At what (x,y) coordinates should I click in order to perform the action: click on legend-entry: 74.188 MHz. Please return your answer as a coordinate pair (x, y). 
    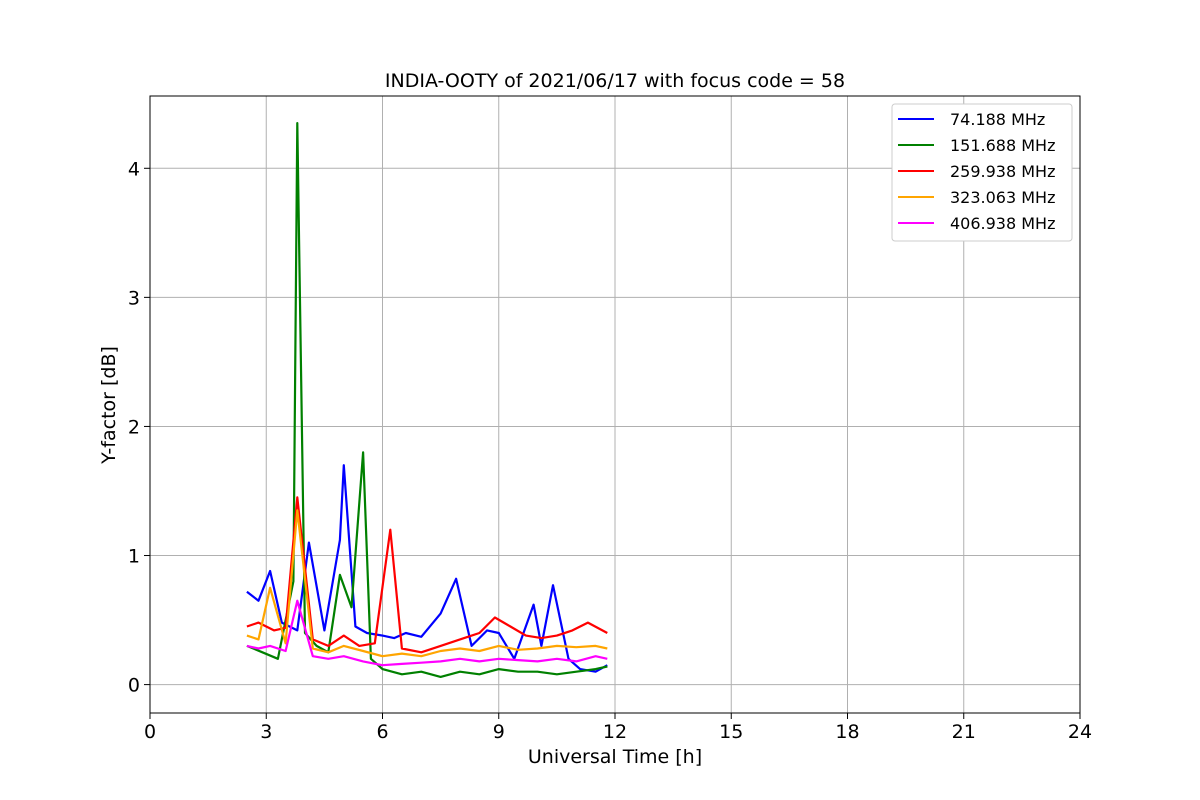
    Looking at the image, I should click on (997, 119).